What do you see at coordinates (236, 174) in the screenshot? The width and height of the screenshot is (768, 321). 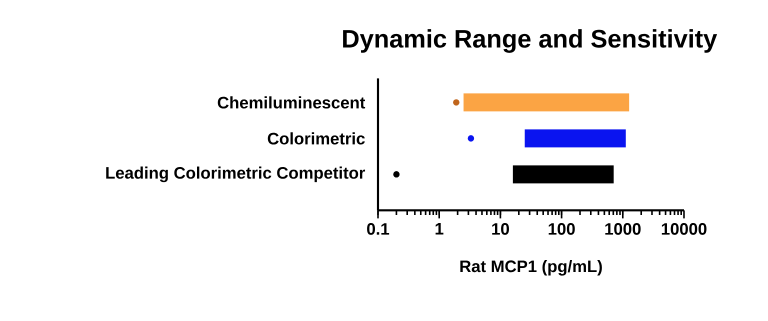 I see `y-tick-label: Leading Colorimetric Competitor` at bounding box center [236, 174].